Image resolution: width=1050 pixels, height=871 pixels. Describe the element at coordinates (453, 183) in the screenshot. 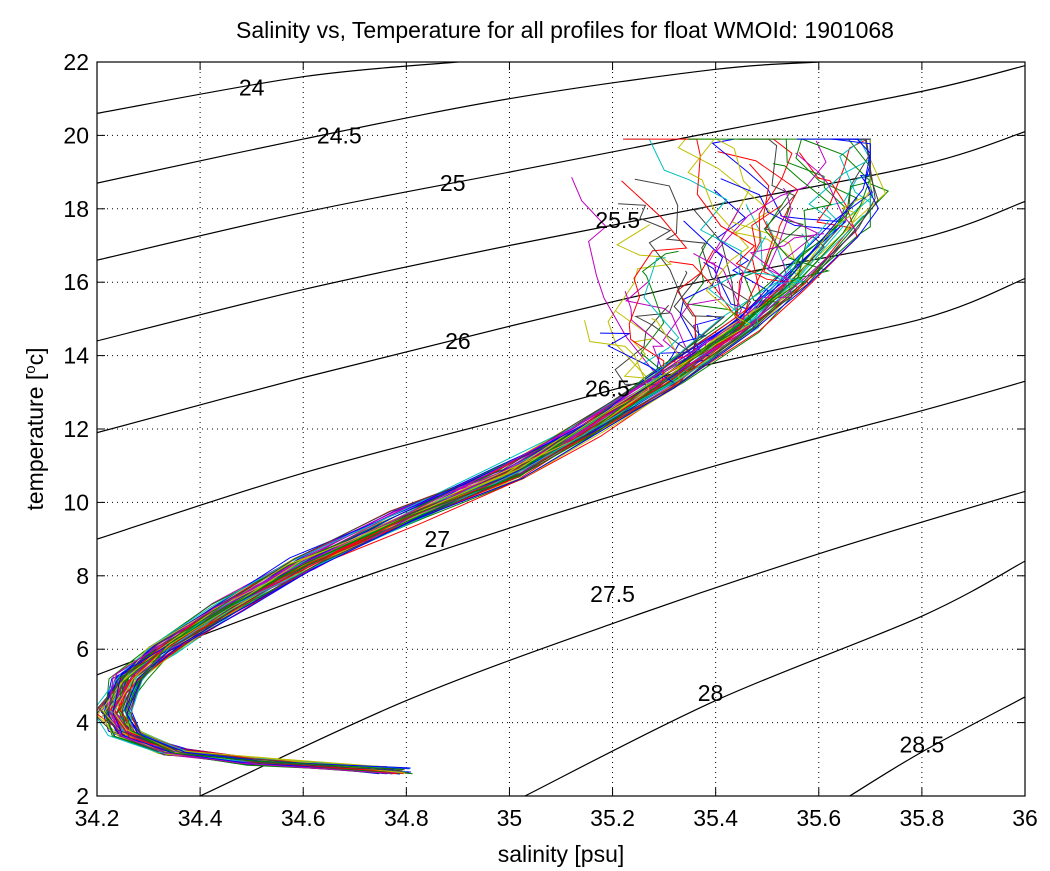

I see `density-label-25: 25` at that location.